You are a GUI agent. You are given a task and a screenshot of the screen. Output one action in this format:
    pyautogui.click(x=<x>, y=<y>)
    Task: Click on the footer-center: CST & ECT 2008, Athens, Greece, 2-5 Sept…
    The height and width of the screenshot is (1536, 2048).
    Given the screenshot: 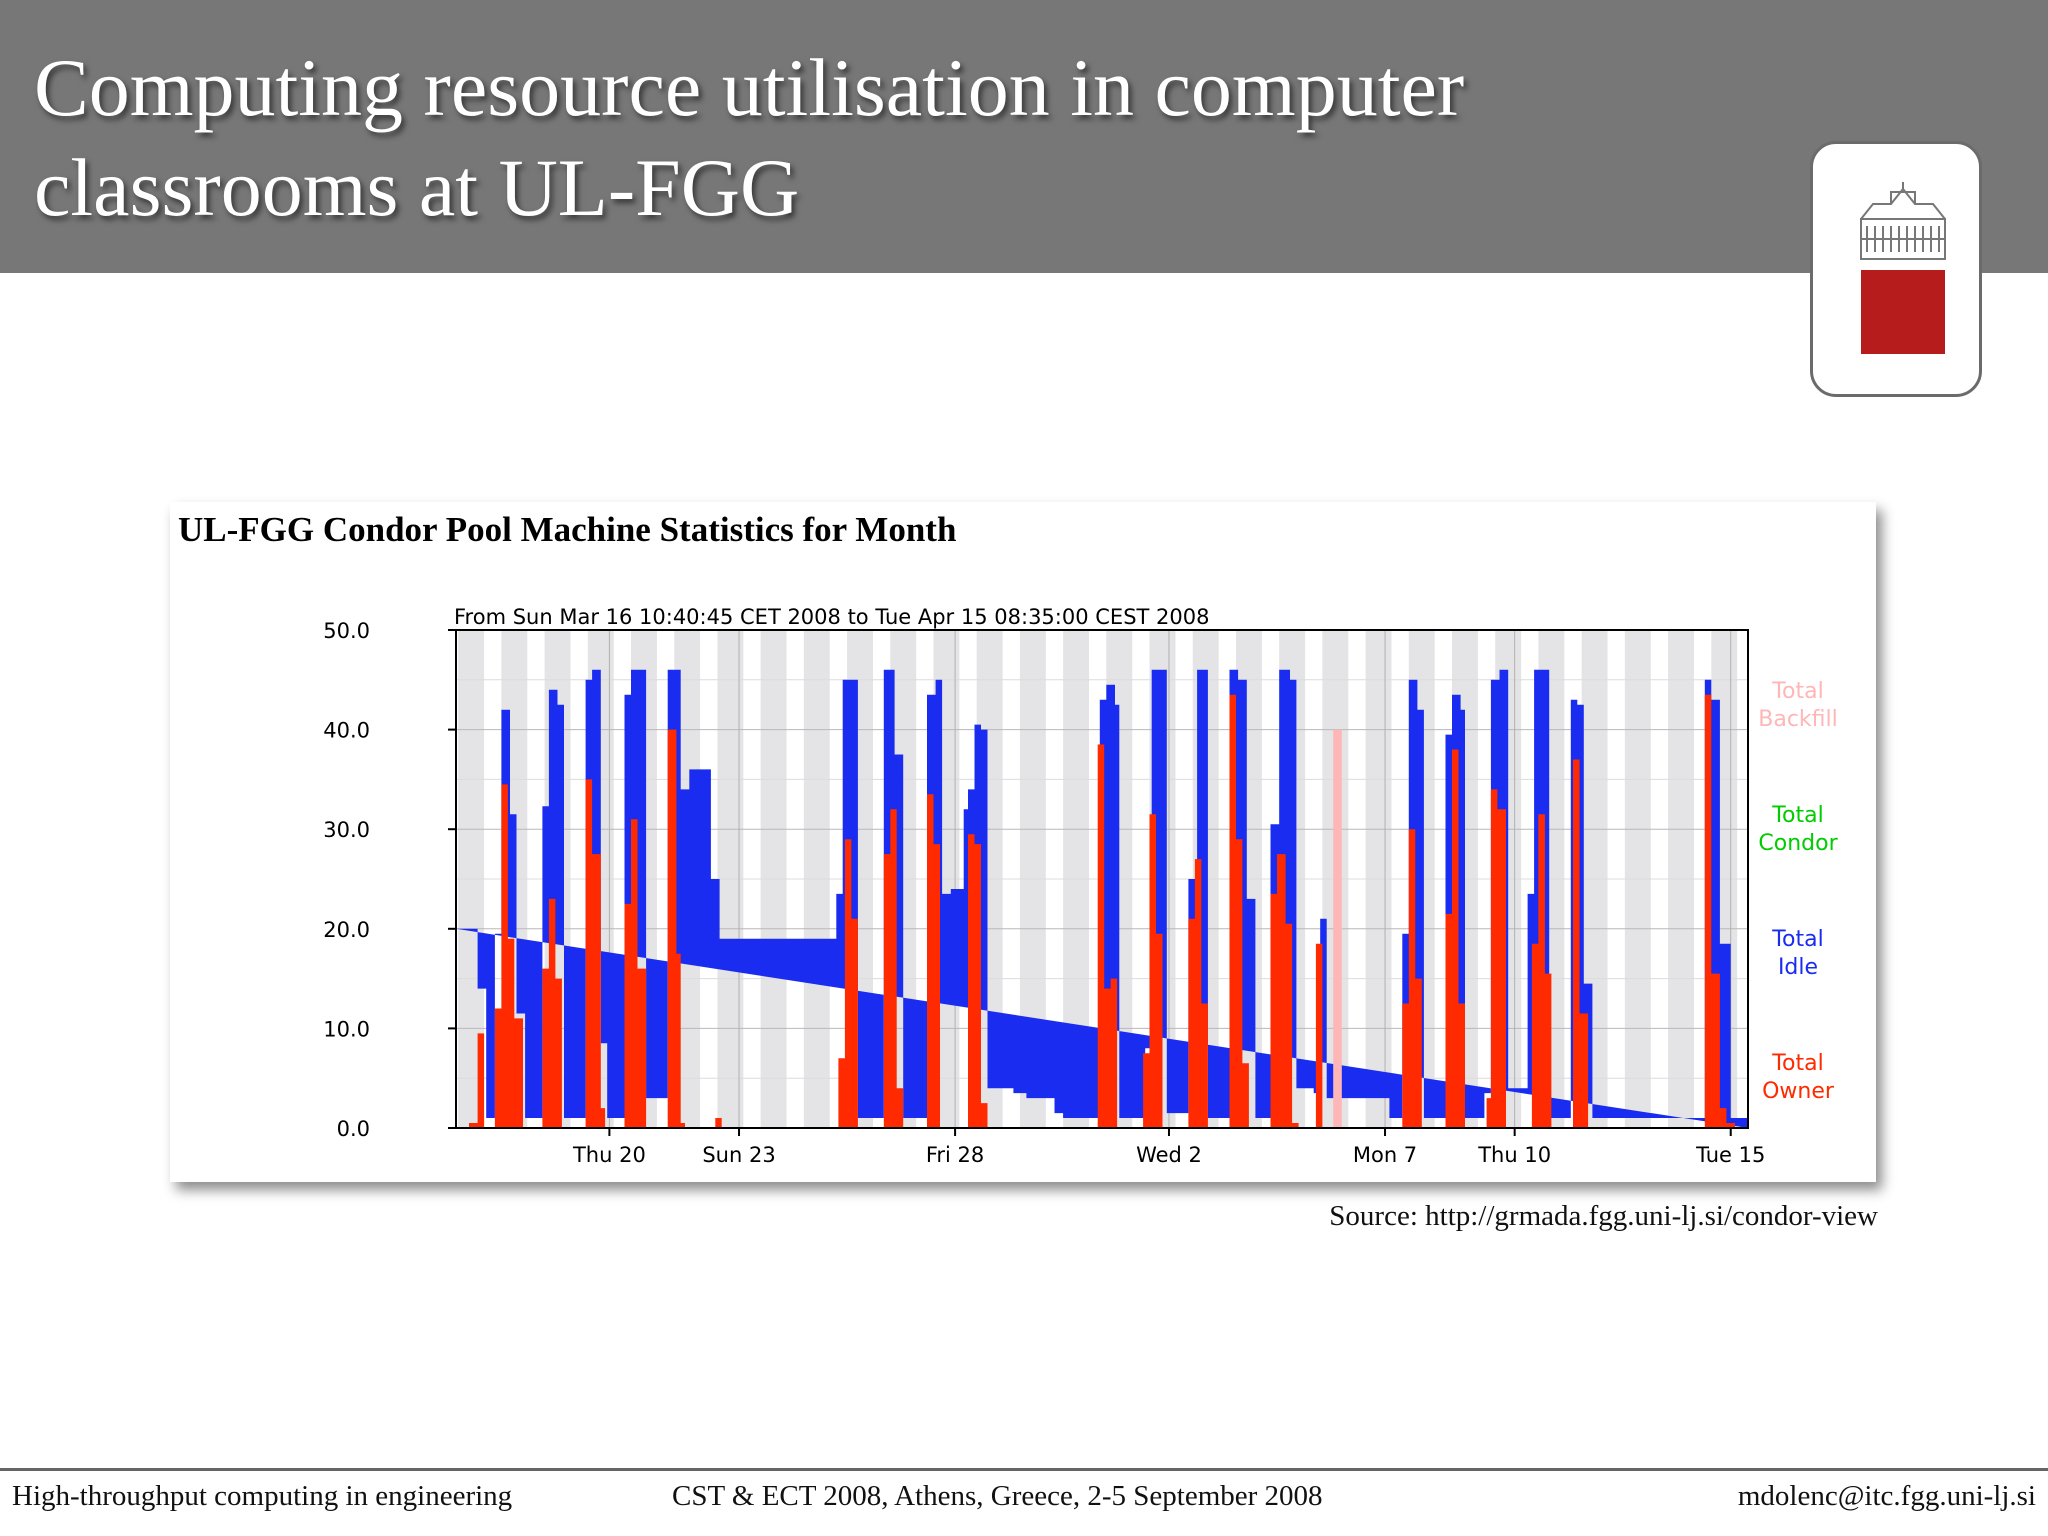 What is the action you would take?
    pyautogui.click(x=997, y=1496)
    